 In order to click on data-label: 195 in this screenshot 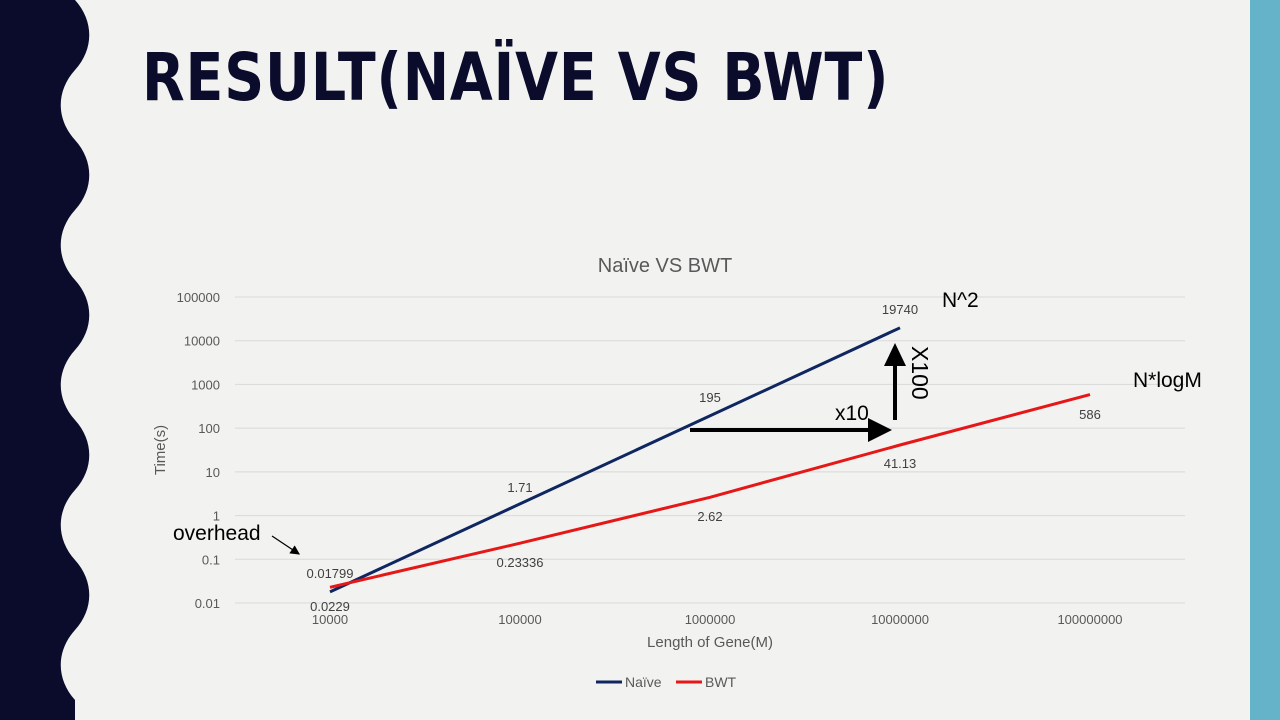, I will do `click(710, 397)`.